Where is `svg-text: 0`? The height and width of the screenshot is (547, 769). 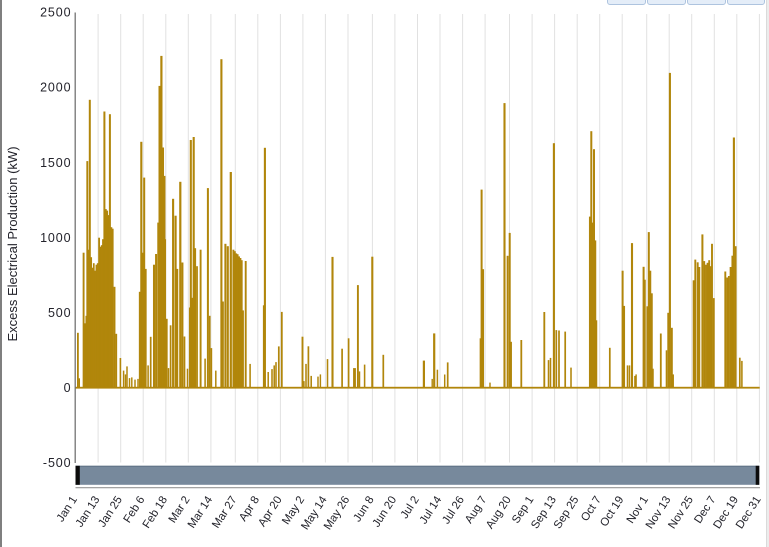 svg-text: 0 is located at coordinates (68, 388).